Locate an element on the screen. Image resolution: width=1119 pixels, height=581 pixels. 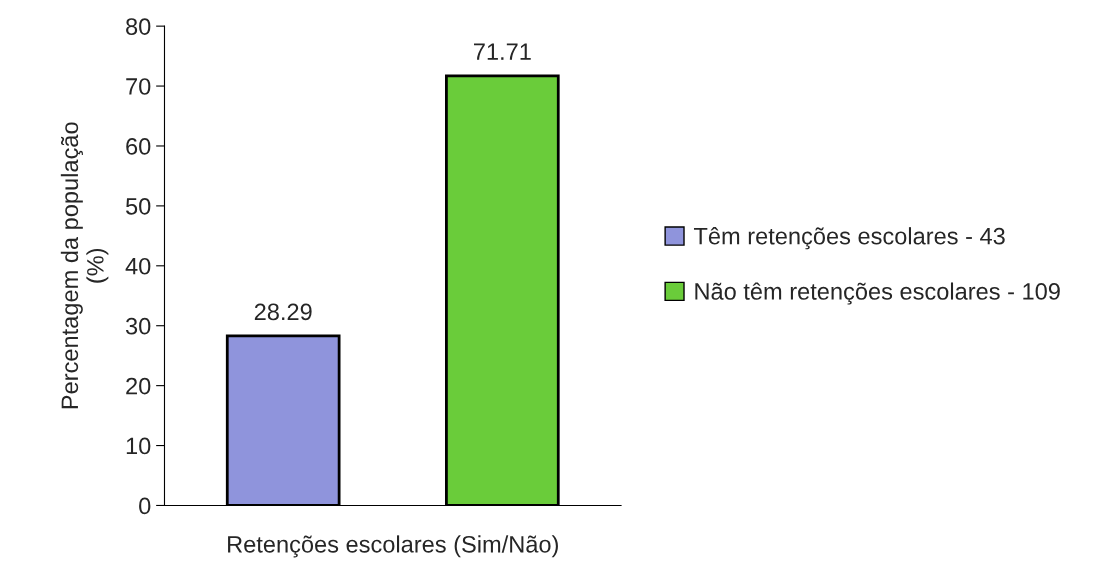
y-tick-label: 20 is located at coordinates (138, 386).